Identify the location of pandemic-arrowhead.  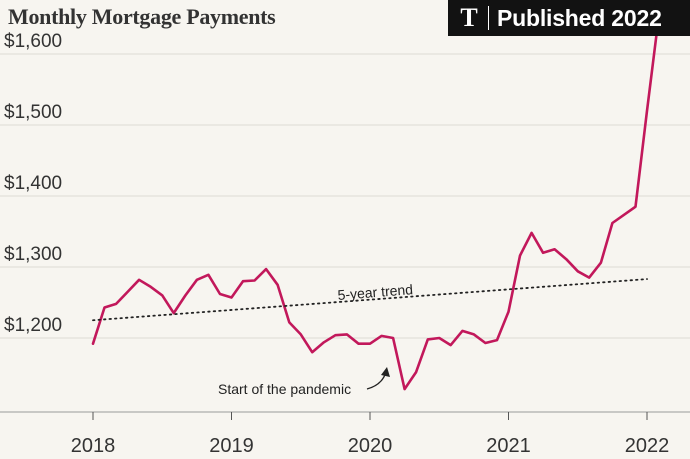
(385, 372).